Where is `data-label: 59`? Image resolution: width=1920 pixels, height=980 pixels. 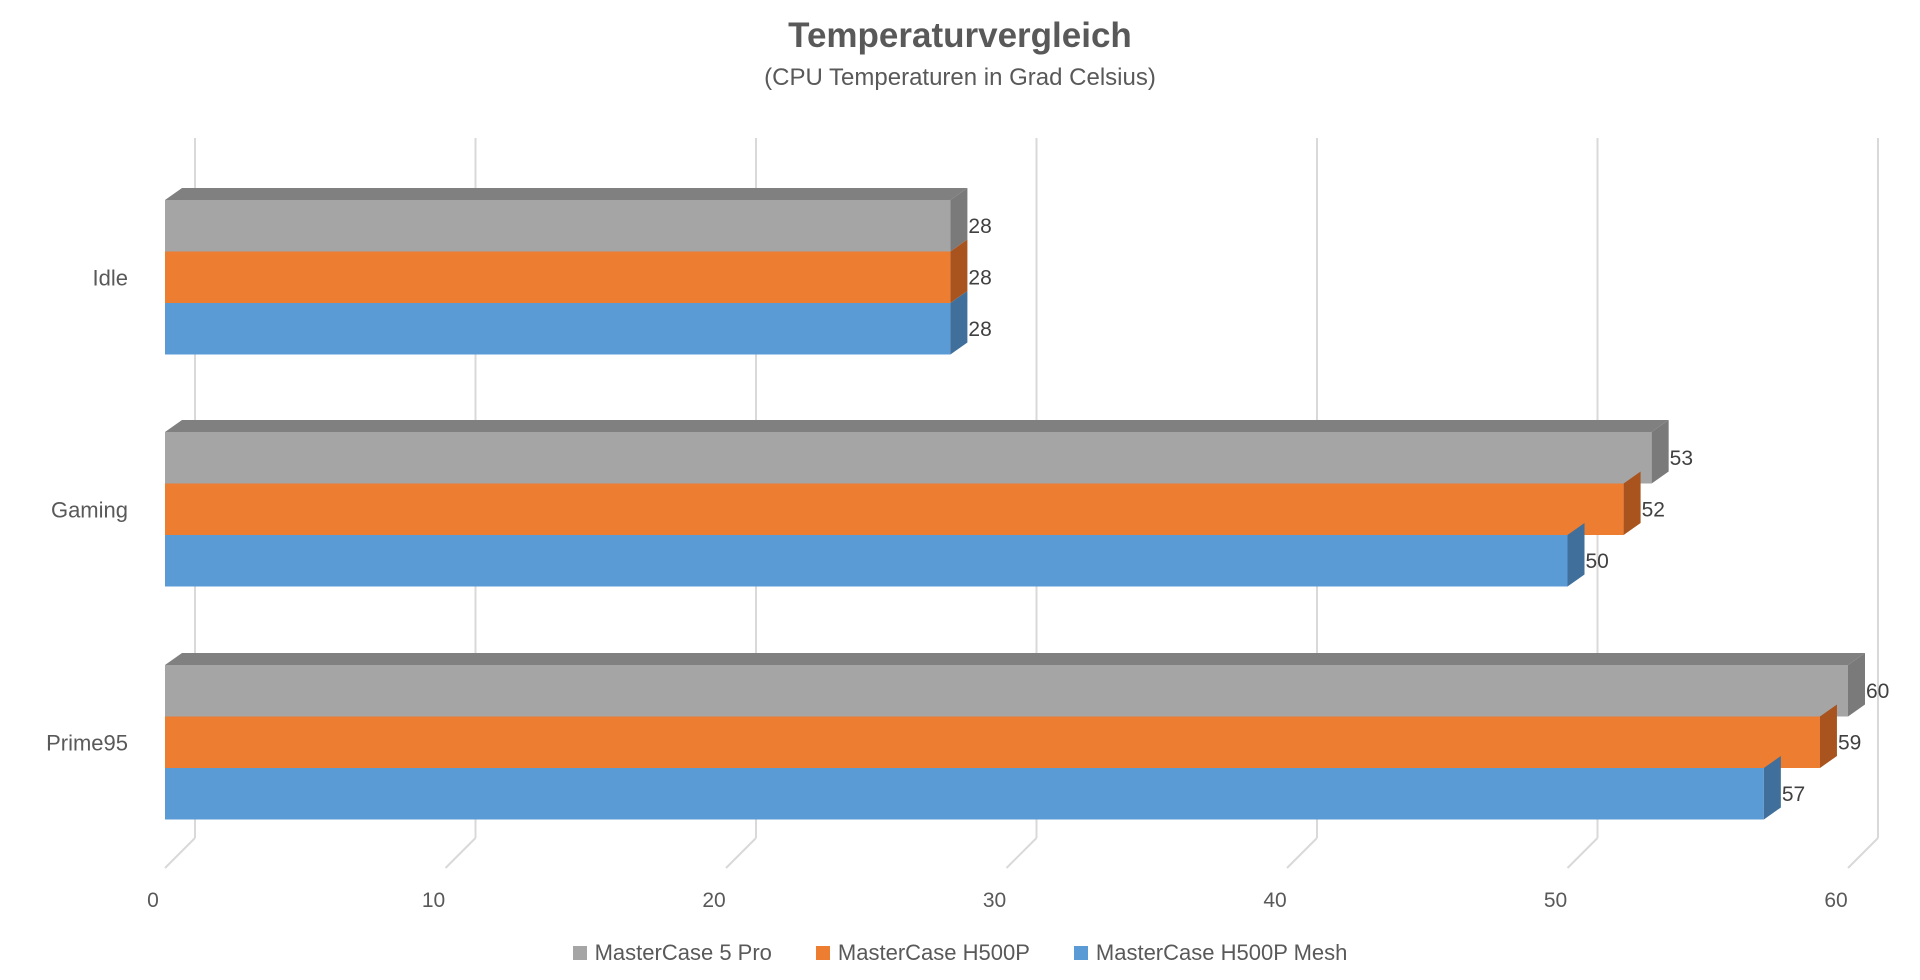 data-label: 59 is located at coordinates (1849, 742).